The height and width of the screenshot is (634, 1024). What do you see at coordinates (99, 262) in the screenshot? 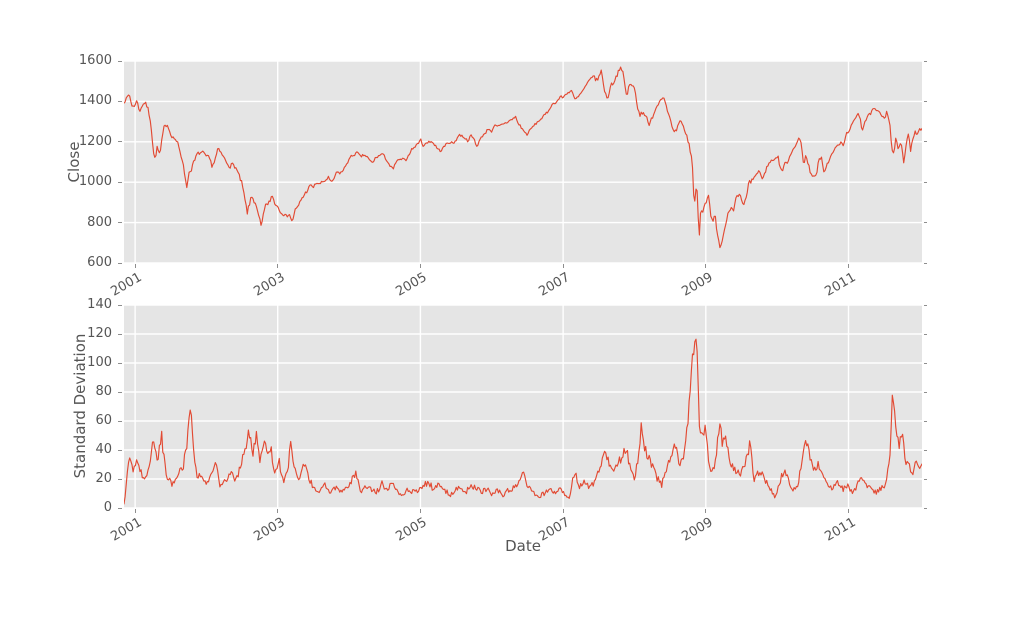
I see `y-tick-label: 600` at bounding box center [99, 262].